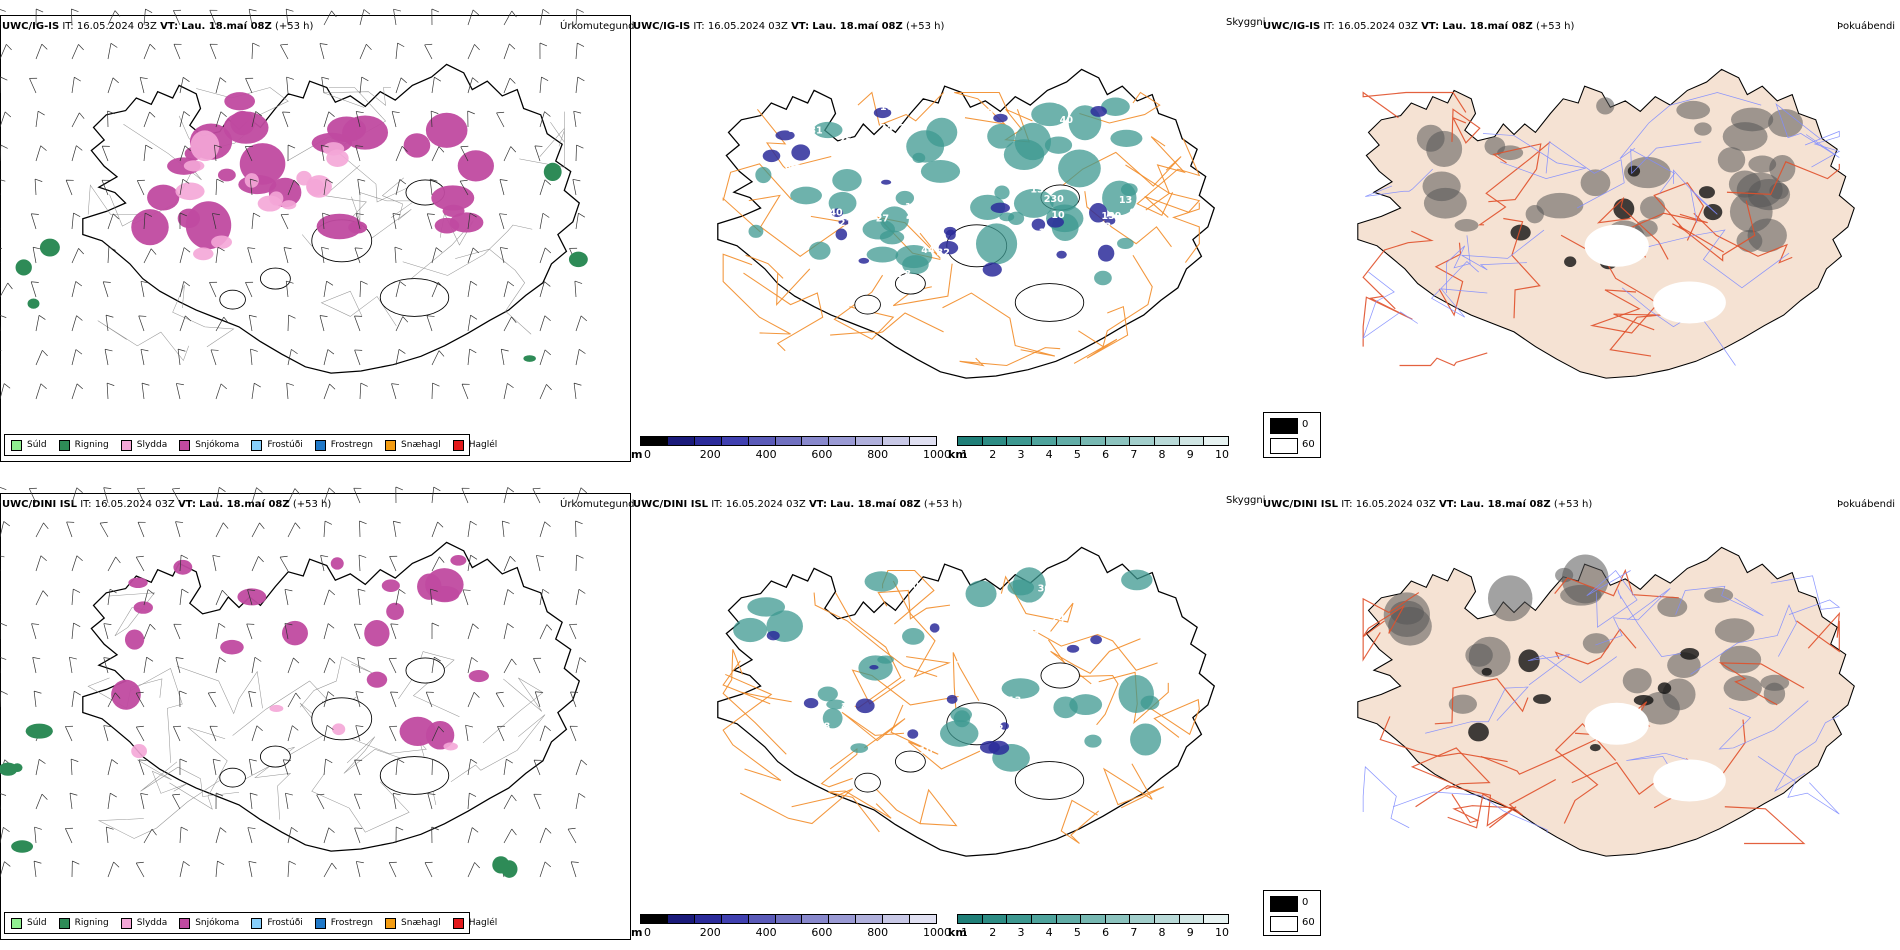 The image size is (1900, 950). I want to click on fog-map, so click(1606, 223).